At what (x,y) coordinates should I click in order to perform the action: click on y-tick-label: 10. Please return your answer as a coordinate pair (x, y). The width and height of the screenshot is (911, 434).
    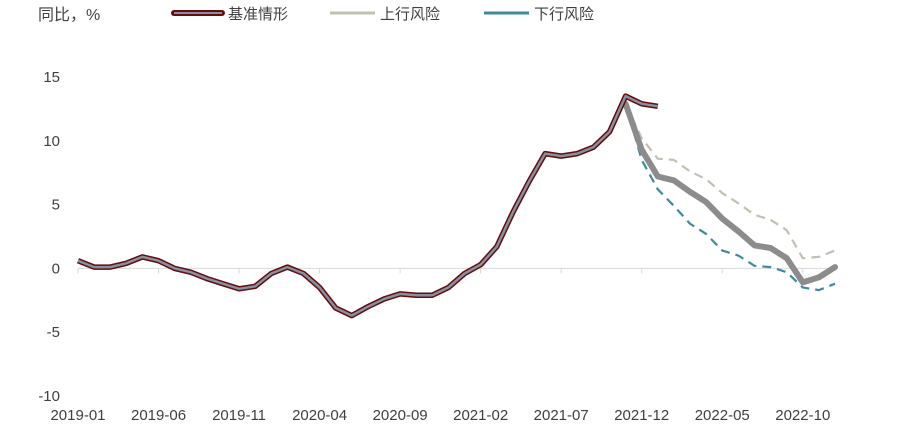
    Looking at the image, I should click on (51, 141).